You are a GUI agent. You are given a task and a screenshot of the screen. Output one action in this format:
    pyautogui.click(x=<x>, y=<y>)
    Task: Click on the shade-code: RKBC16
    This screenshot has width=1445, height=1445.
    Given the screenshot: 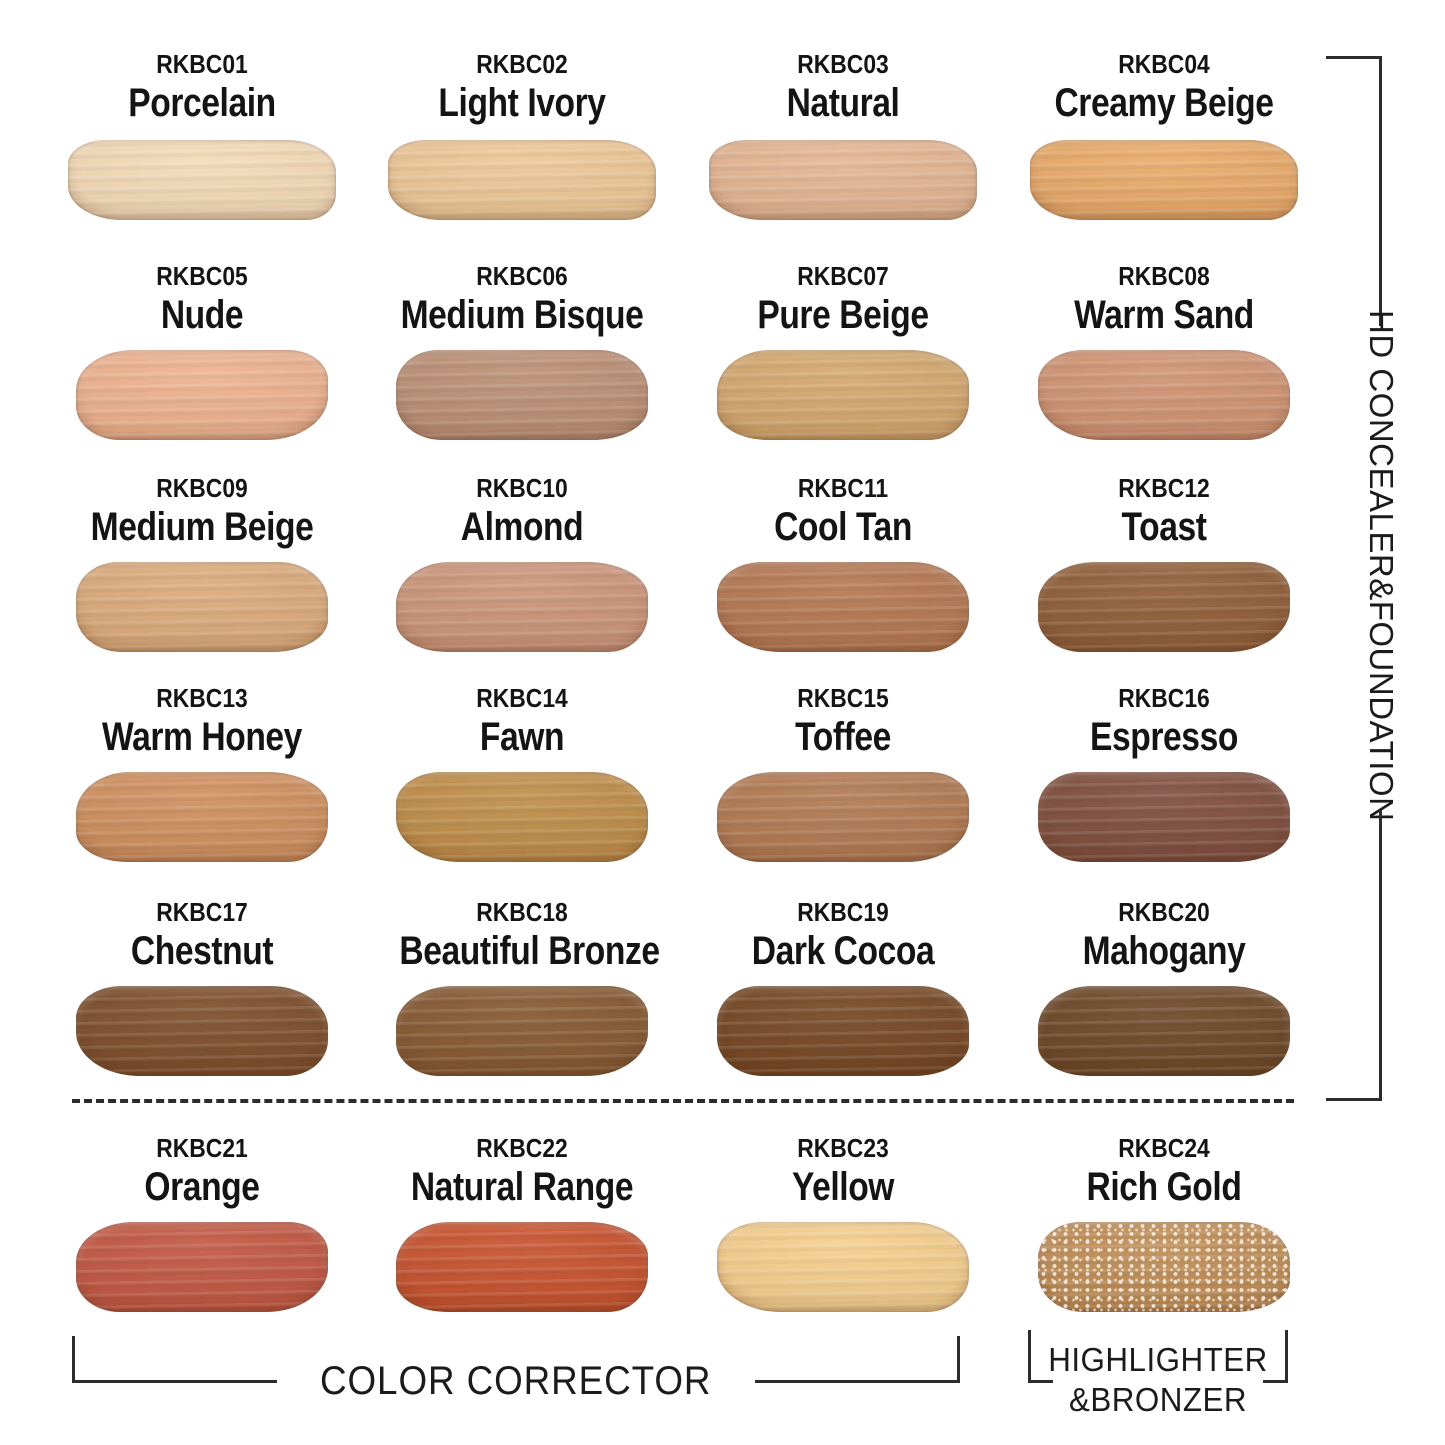 What is the action you would take?
    pyautogui.click(x=1164, y=698)
    